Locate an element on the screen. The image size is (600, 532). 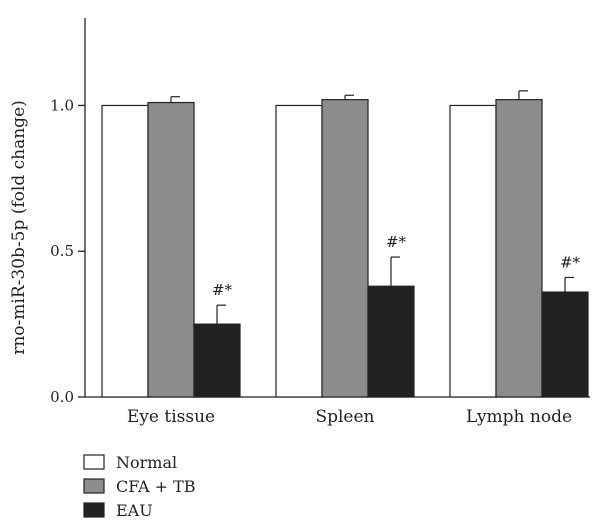
legend-label: EAU is located at coordinates (134, 510).